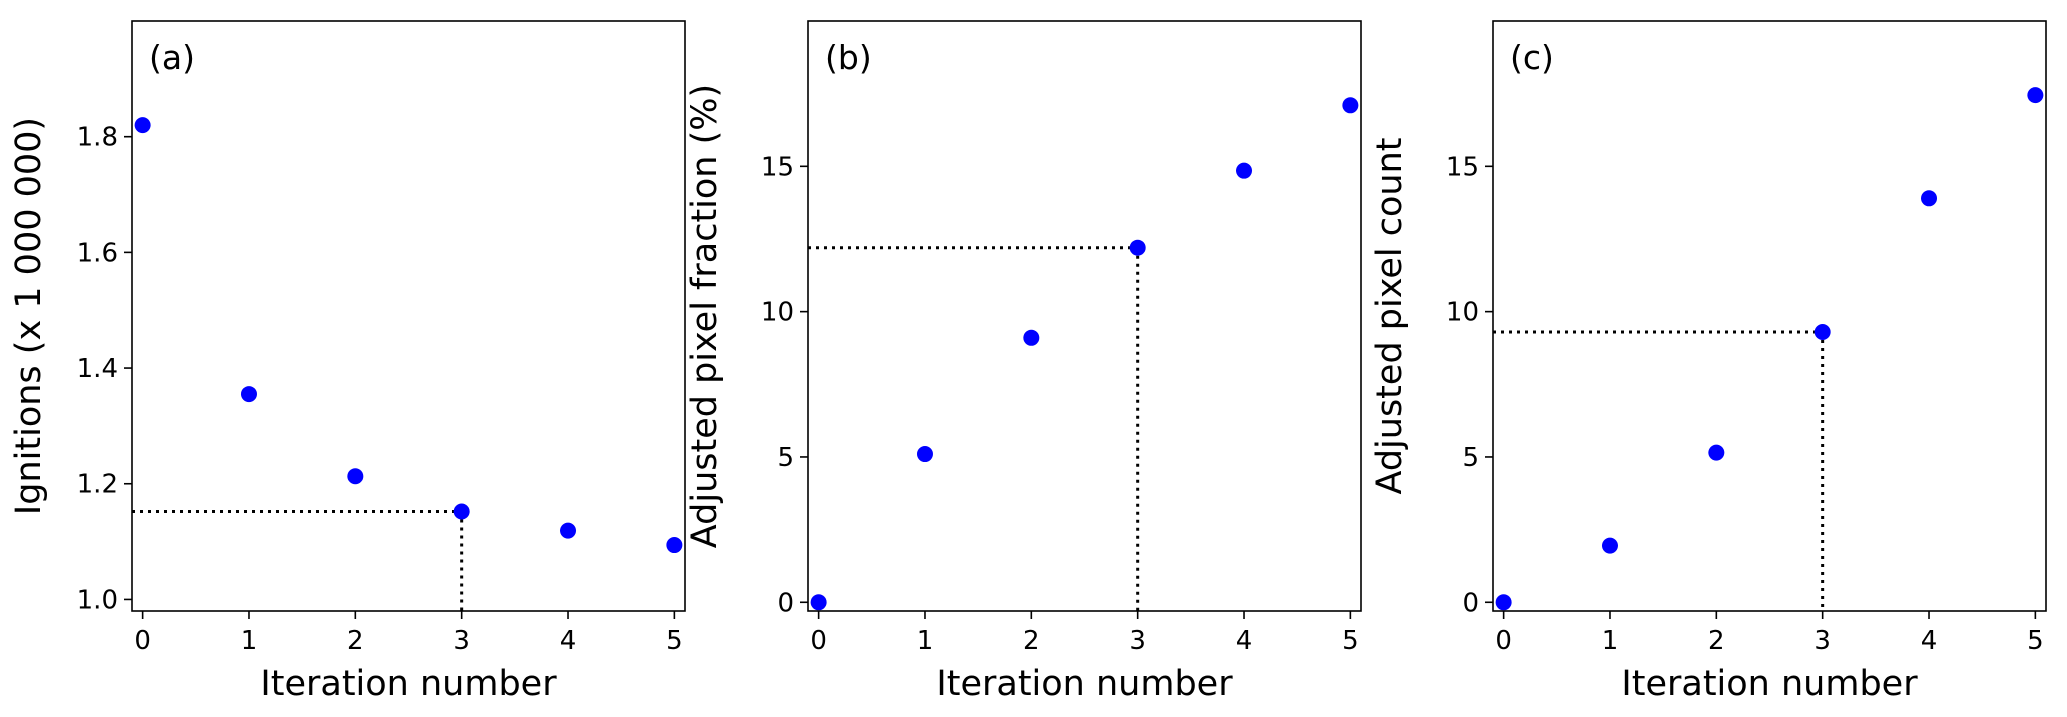 The height and width of the screenshot is (717, 2067). I want to click on y-tick-label: 1.0, so click(97, 600).